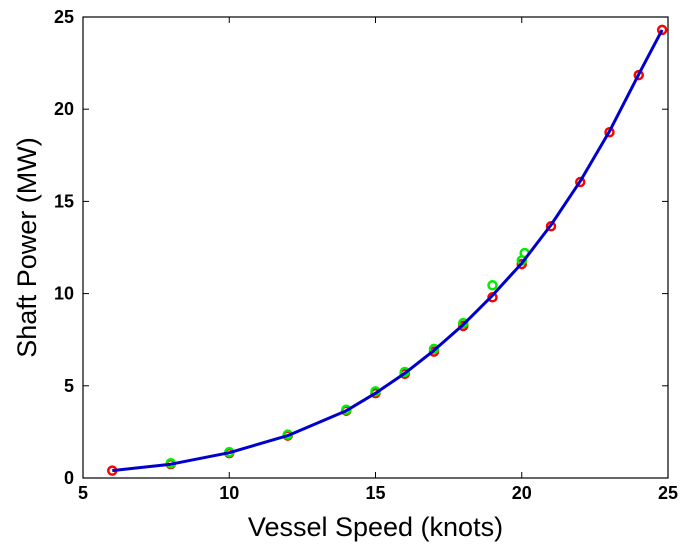 Image resolution: width=681 pixels, height=544 pixels. I want to click on x-tick-label: 10, so click(229, 493).